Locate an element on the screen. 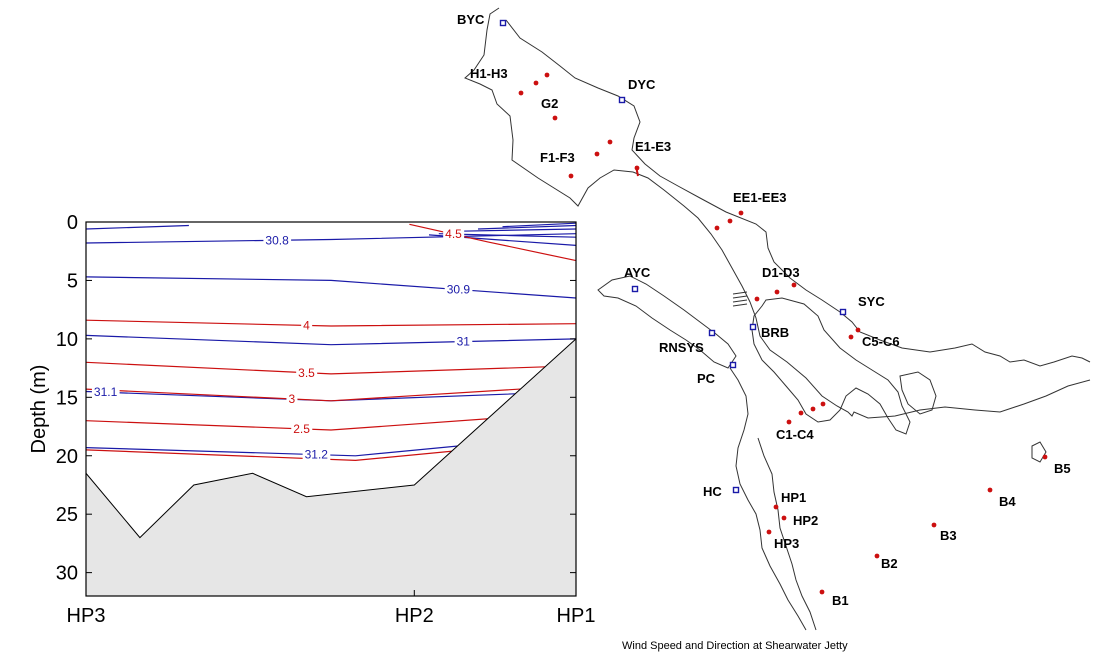 The width and height of the screenshot is (1097, 660). y-tick-label: 25 is located at coordinates (67, 515).